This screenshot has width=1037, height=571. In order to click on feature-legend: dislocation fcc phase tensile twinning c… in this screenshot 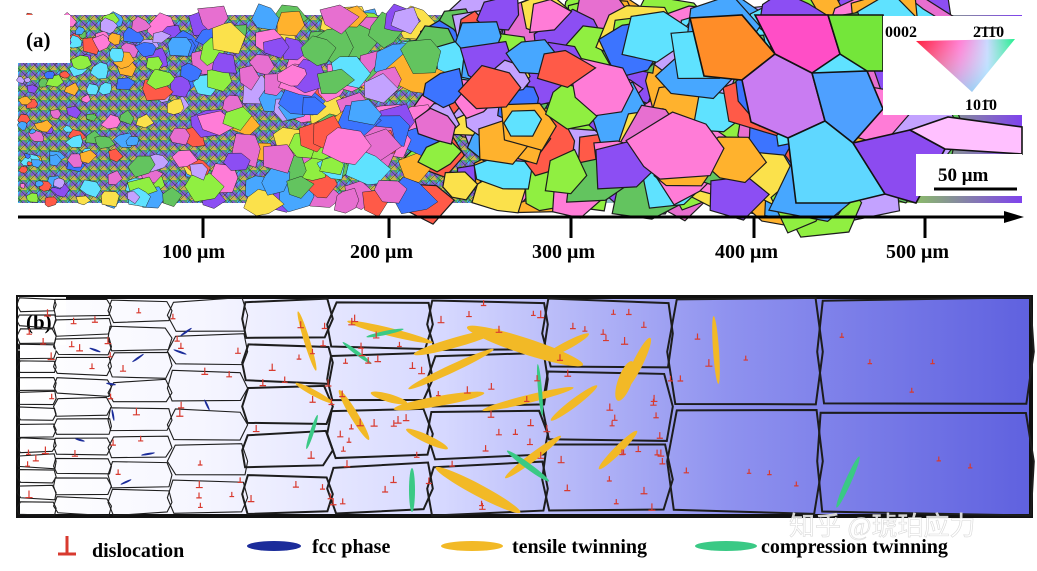, I will do `click(503, 549)`.